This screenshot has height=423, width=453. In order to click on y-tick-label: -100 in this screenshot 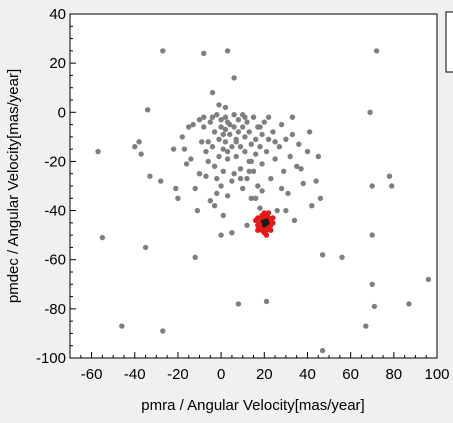, I will do `click(51, 358)`.